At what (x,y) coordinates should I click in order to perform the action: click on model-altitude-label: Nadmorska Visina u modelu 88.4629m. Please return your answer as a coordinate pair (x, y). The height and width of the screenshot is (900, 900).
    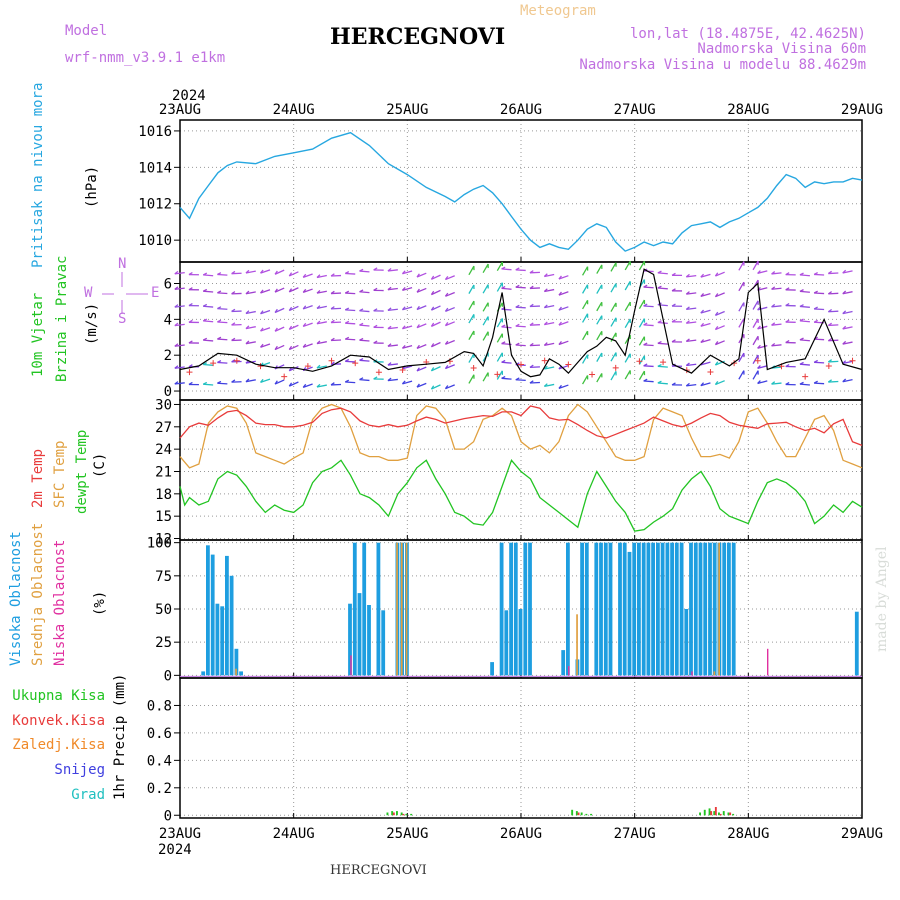
    Looking at the image, I should click on (722, 65).